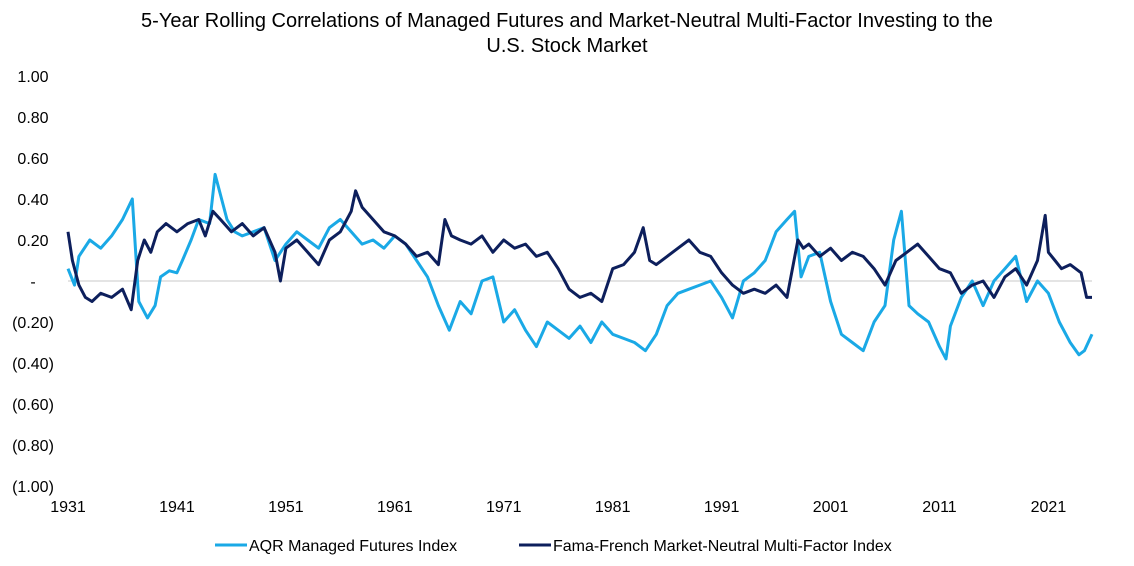 The image size is (1134, 566). I want to click on y-tick-label: (0.80), so click(33, 446).